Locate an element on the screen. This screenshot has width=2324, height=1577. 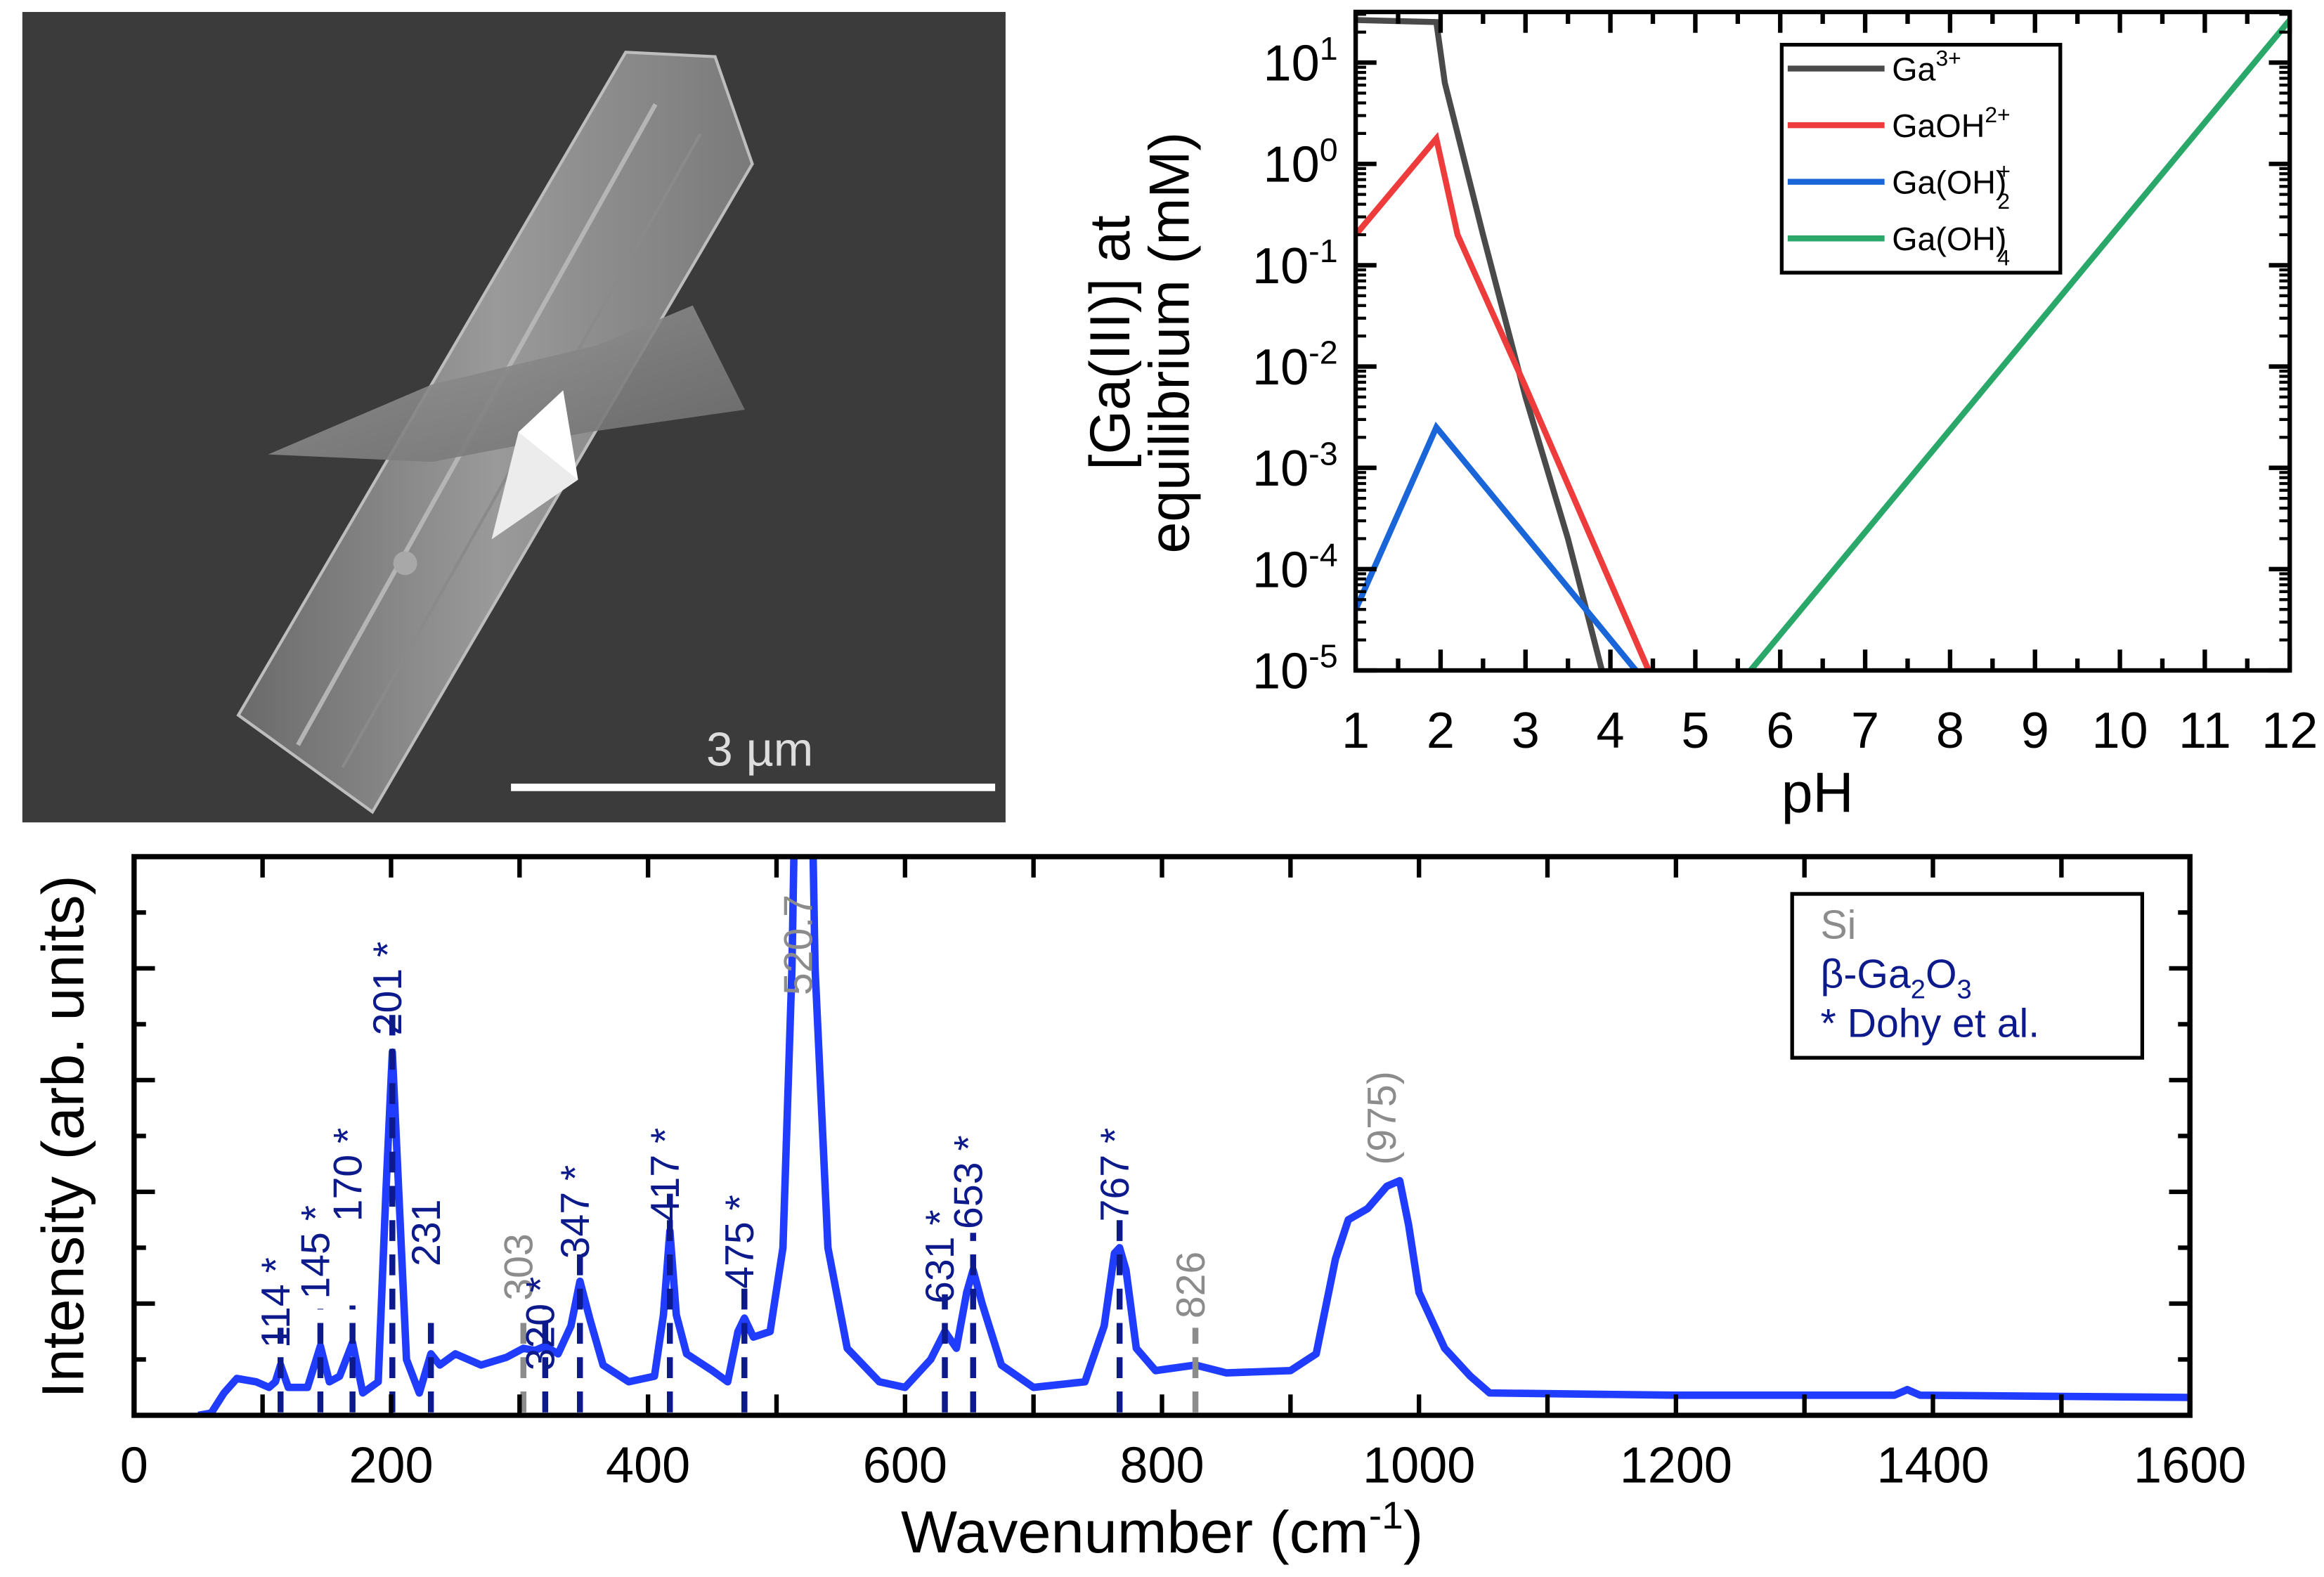
legend-label: Si is located at coordinates (1838, 925).